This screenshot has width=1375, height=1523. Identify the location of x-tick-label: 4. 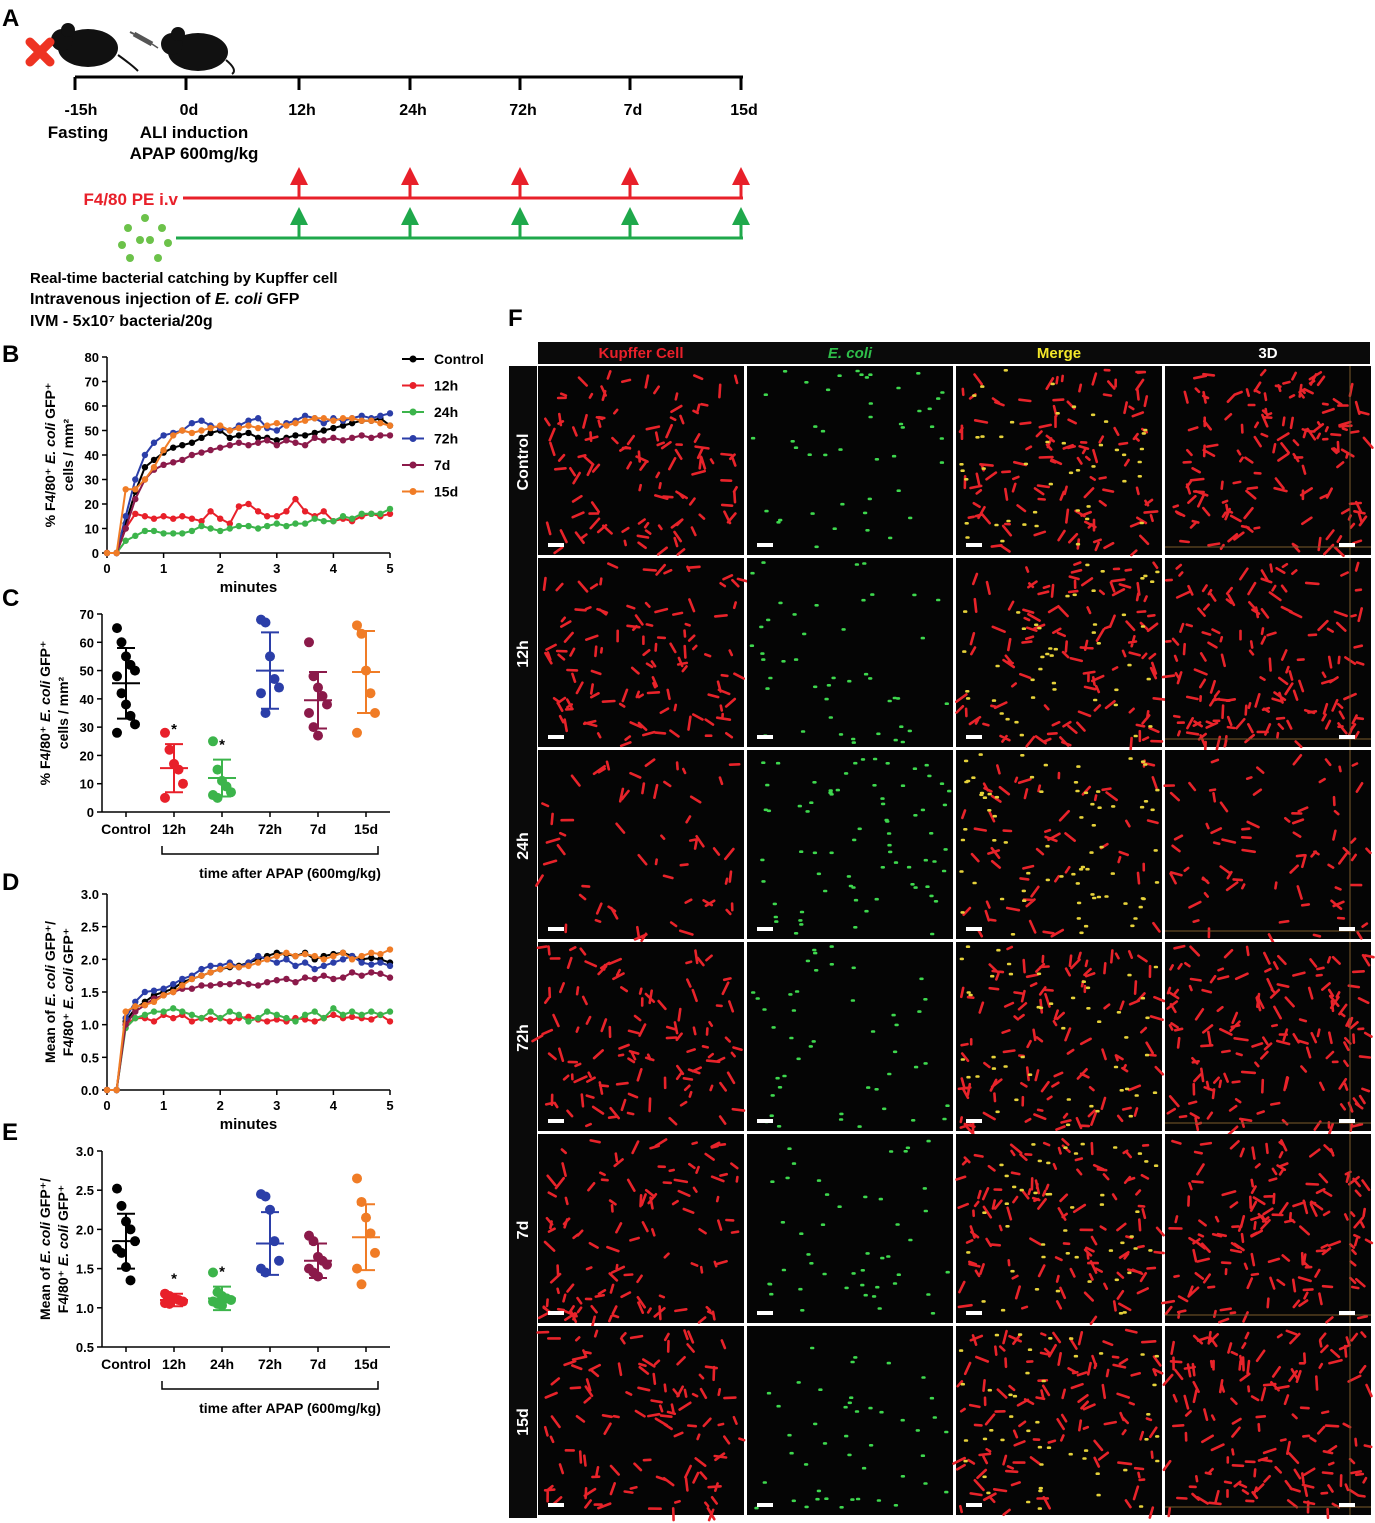
(334, 568).